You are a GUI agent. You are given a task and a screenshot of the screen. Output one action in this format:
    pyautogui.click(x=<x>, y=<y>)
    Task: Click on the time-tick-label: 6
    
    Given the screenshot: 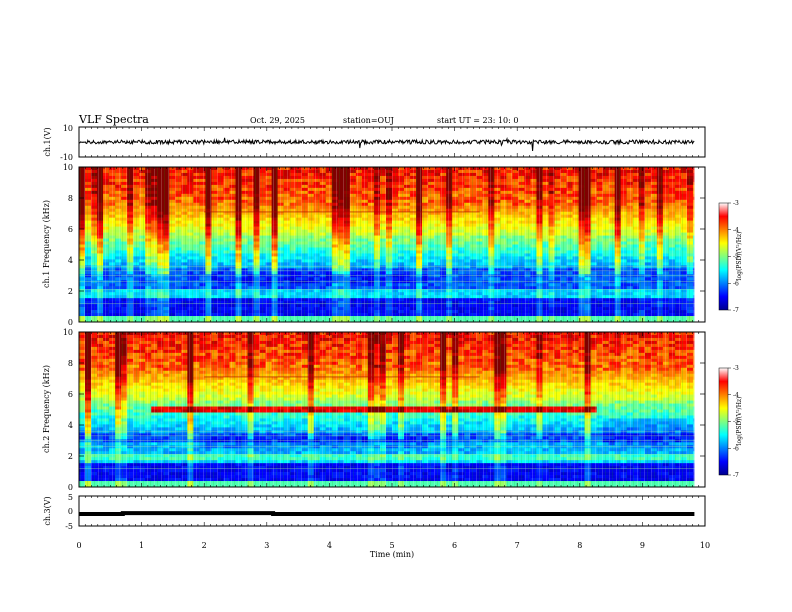 What is the action you would take?
    pyautogui.click(x=454, y=545)
    